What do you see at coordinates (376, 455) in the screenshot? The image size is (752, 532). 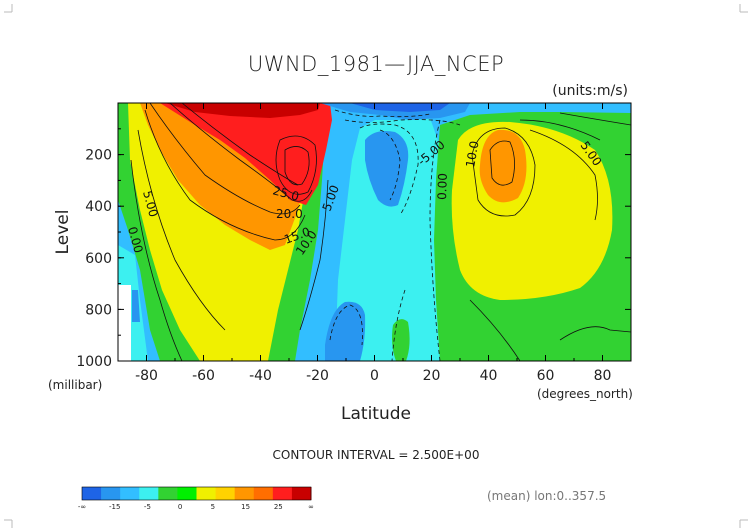 I see `contour-interval-text: CONTOUR INTERVAL = 2.500E+00` at bounding box center [376, 455].